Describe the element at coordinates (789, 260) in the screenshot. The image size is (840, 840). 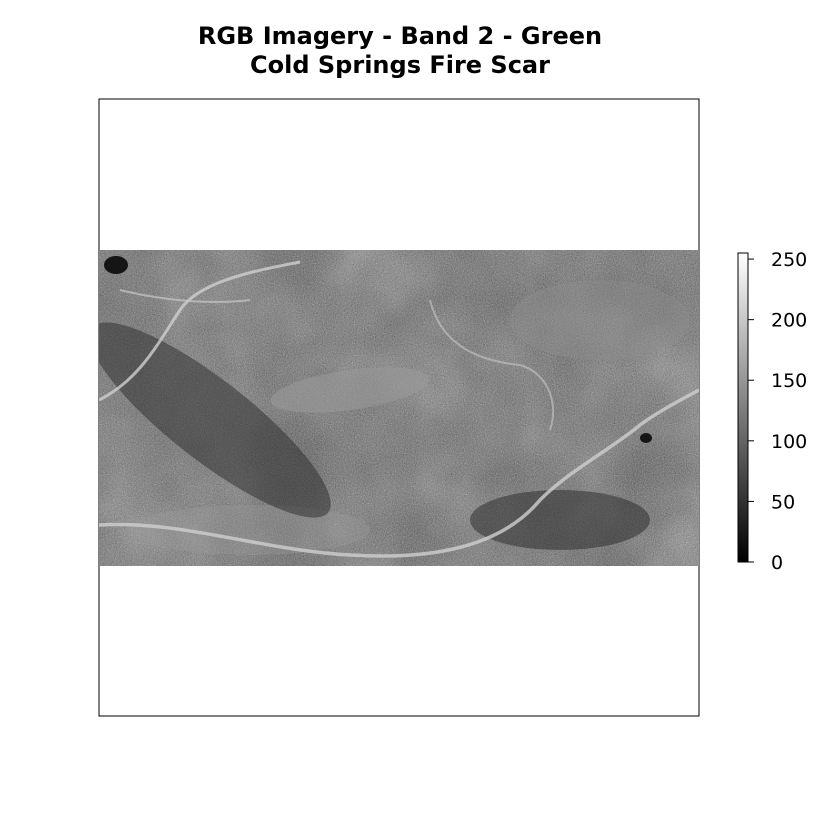
I see `colorbar-tick-label-250: 250` at that location.